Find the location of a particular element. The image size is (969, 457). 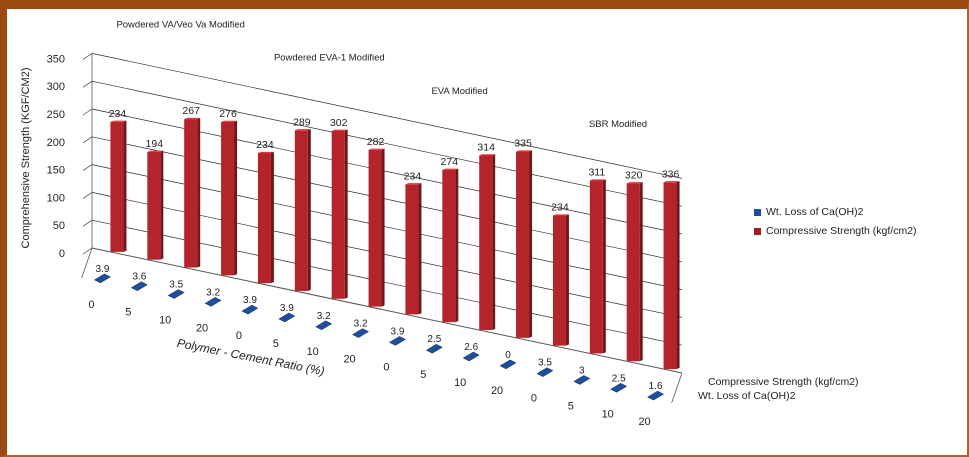

y-tick-label: 250 is located at coordinates (56, 115).